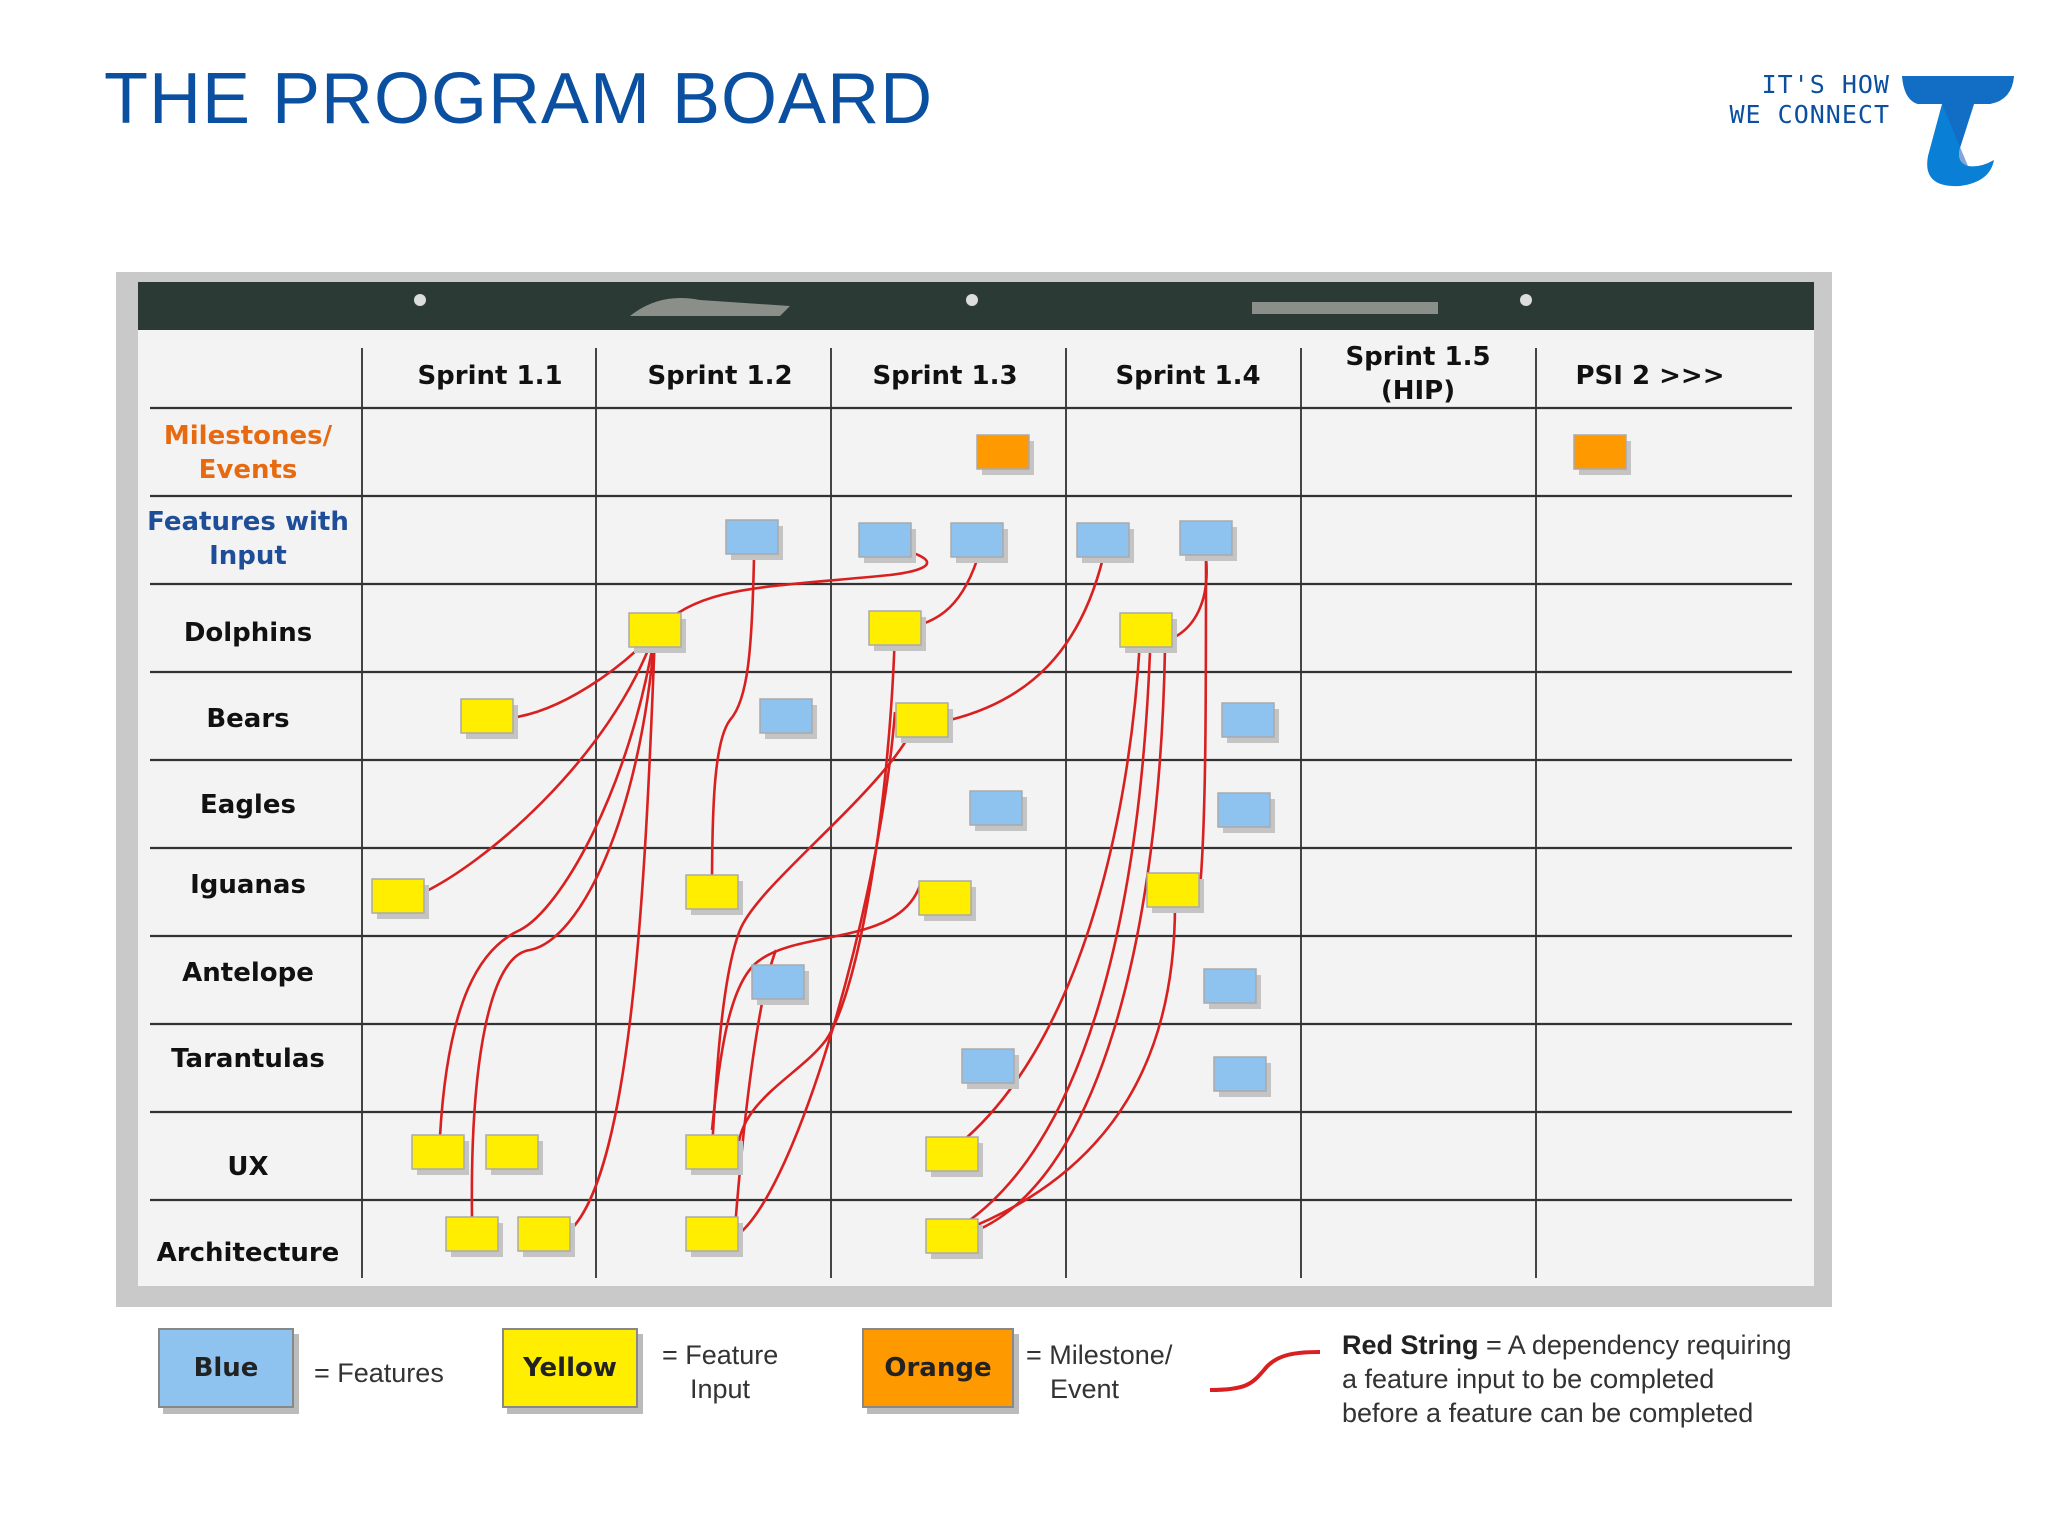 The width and height of the screenshot is (2048, 1536). What do you see at coordinates (1099, 1372) in the screenshot?
I see `legend-orange-desc: = Milestone/ Event` at bounding box center [1099, 1372].